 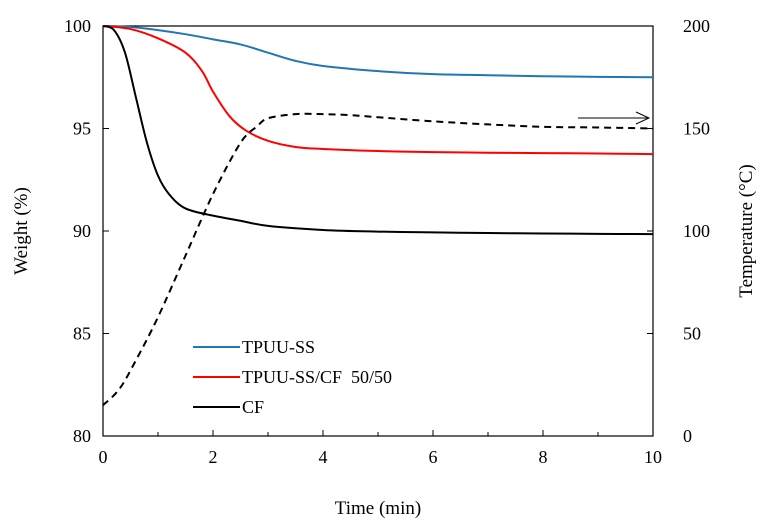 I want to click on legend-label: TPUU-SS/CF 50/50, so click(x=317, y=377).